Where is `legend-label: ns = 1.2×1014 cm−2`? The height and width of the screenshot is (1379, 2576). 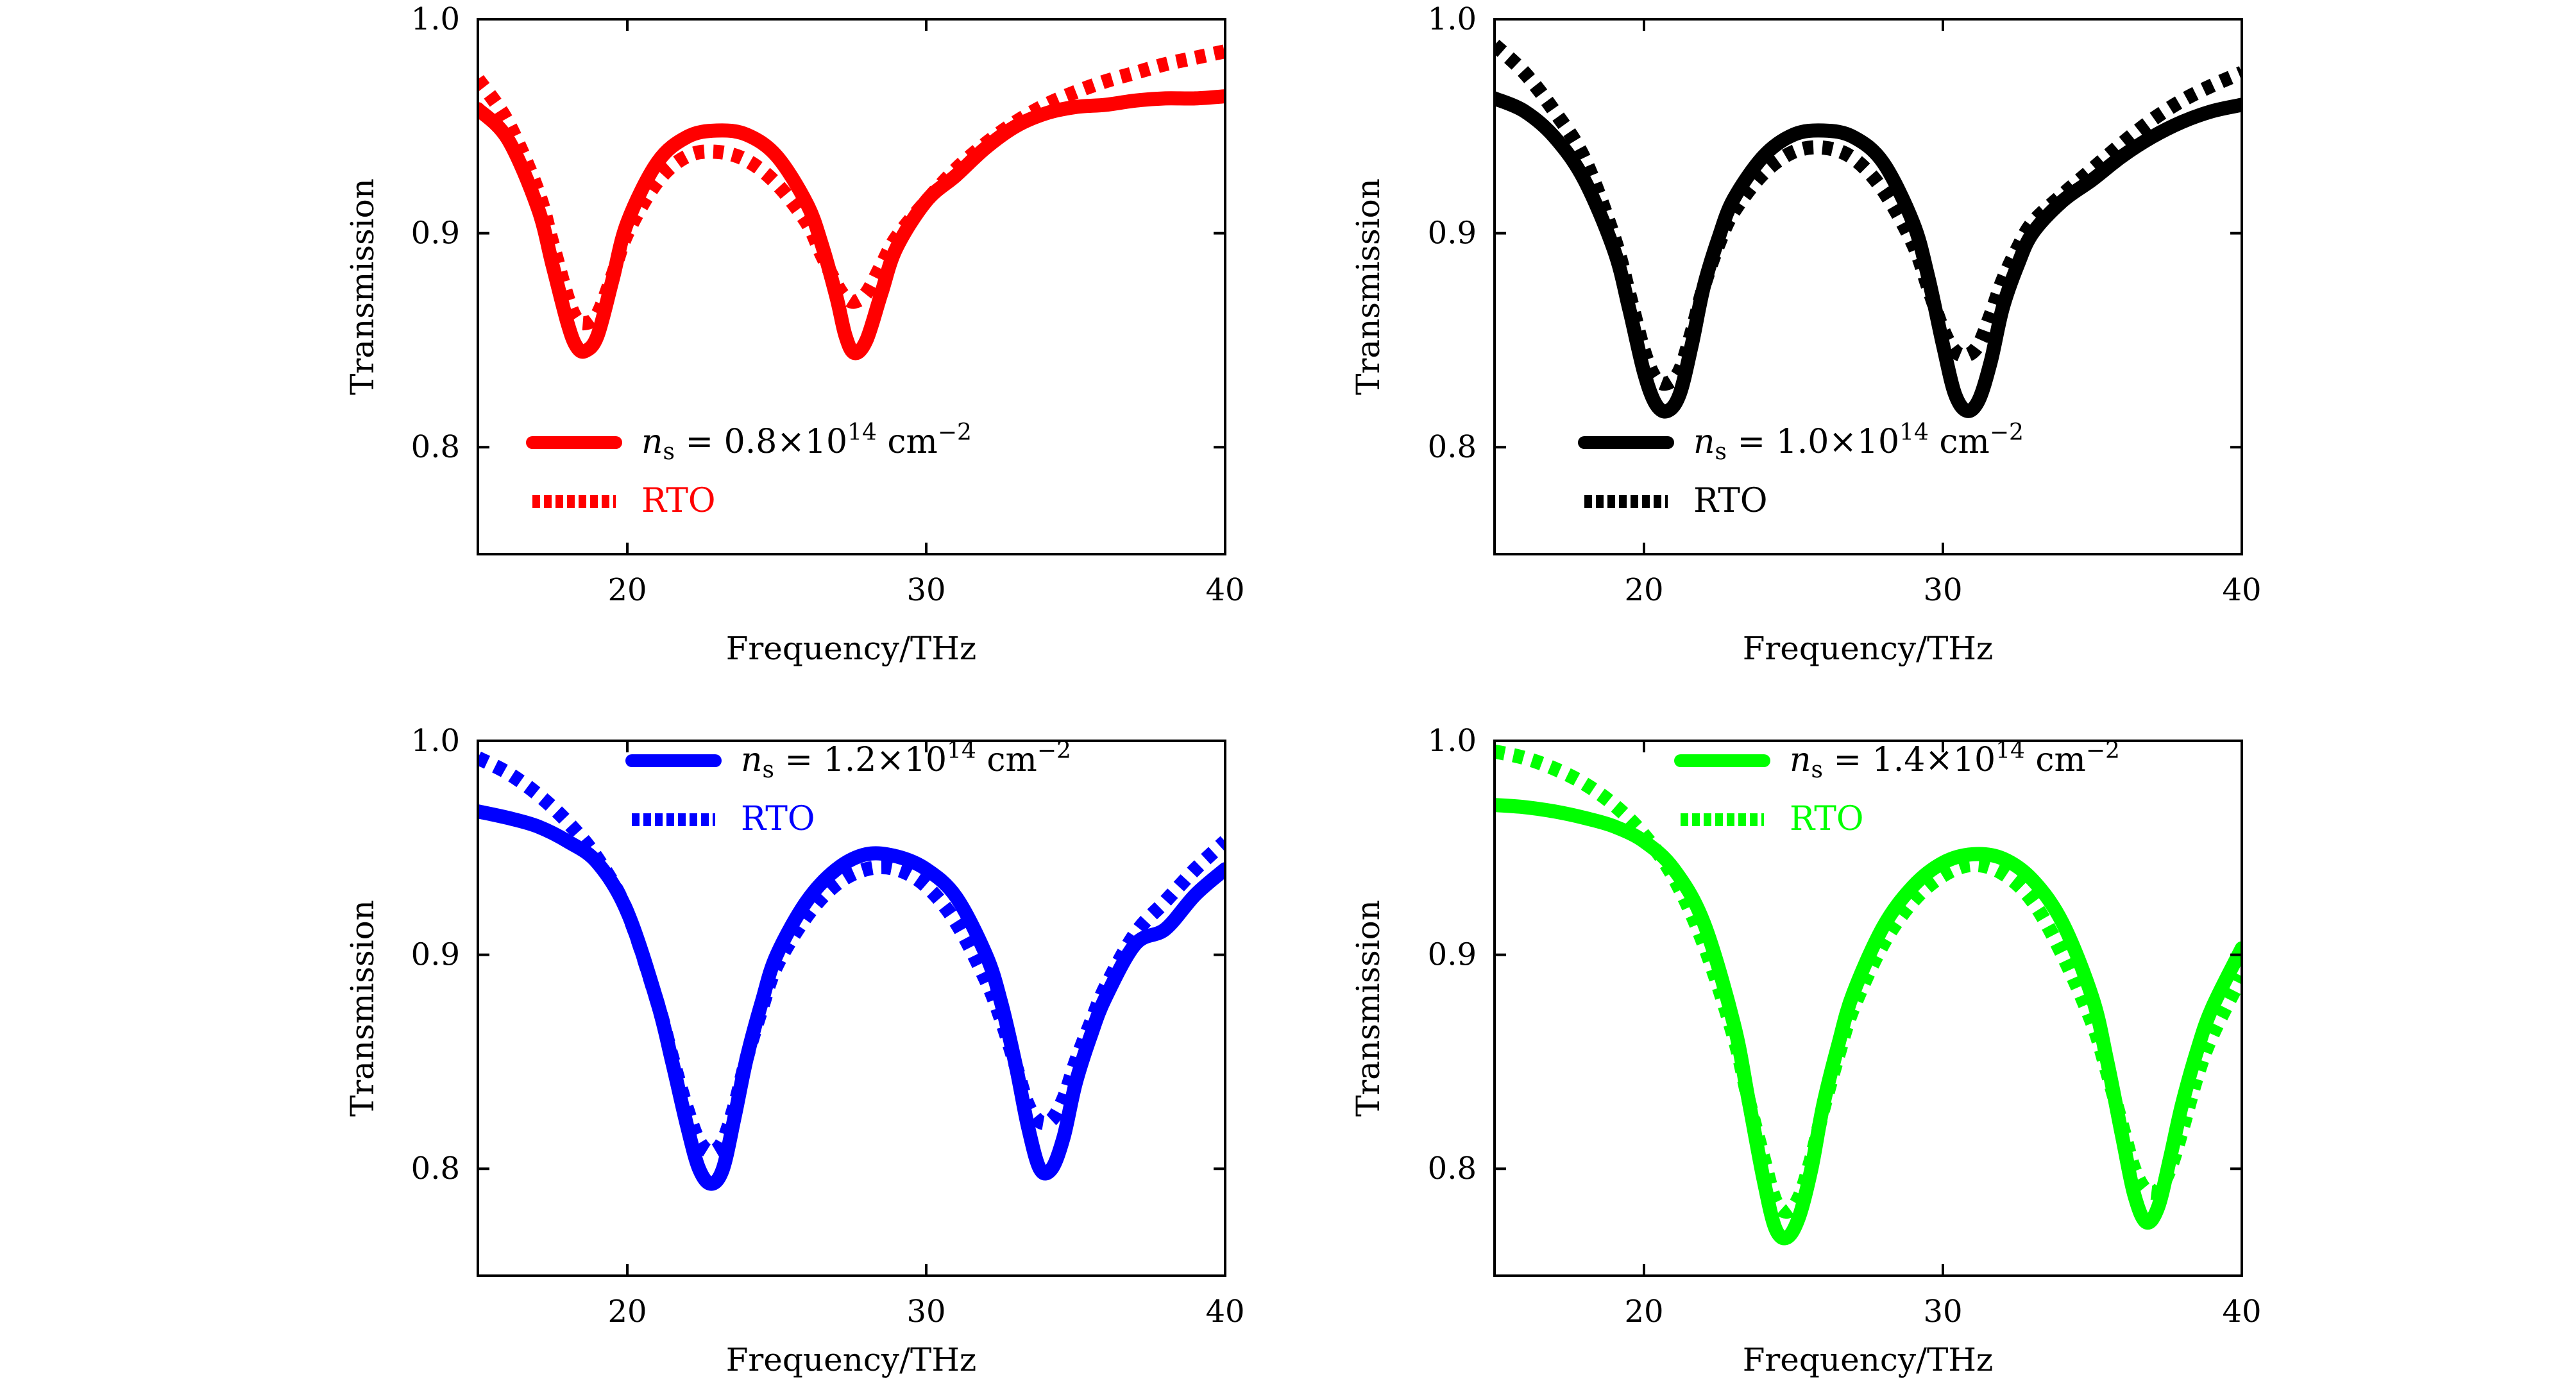 legend-label: ns = 1.2×1014 cm−2 is located at coordinates (906, 760).